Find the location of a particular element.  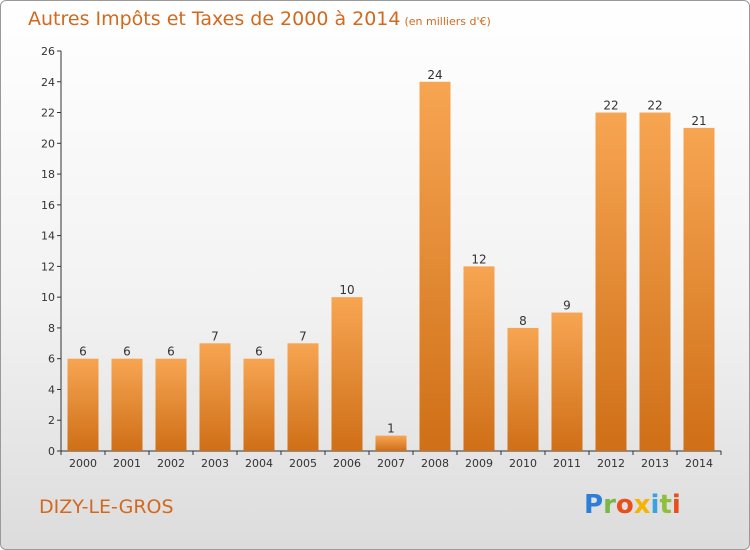

bar-2010 is located at coordinates (523, 389).